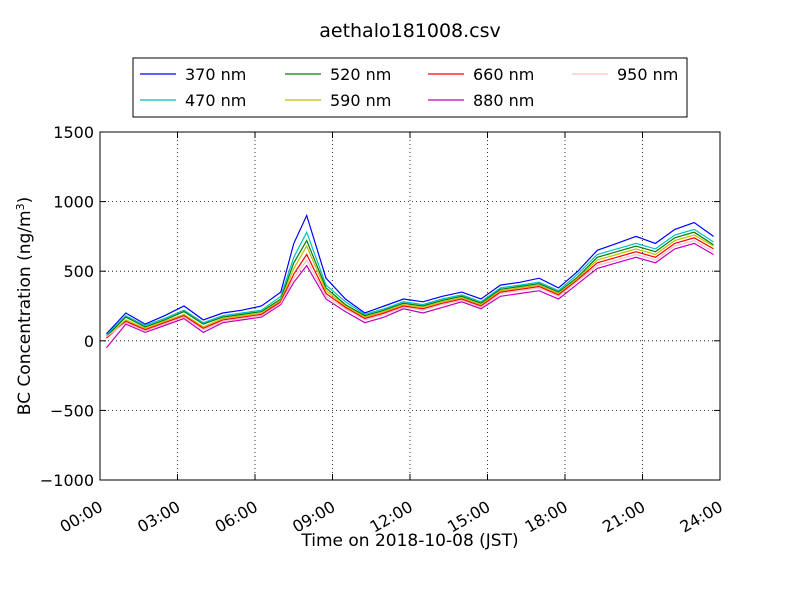  What do you see at coordinates (89, 341) in the screenshot?
I see `y-tick-label: 0` at bounding box center [89, 341].